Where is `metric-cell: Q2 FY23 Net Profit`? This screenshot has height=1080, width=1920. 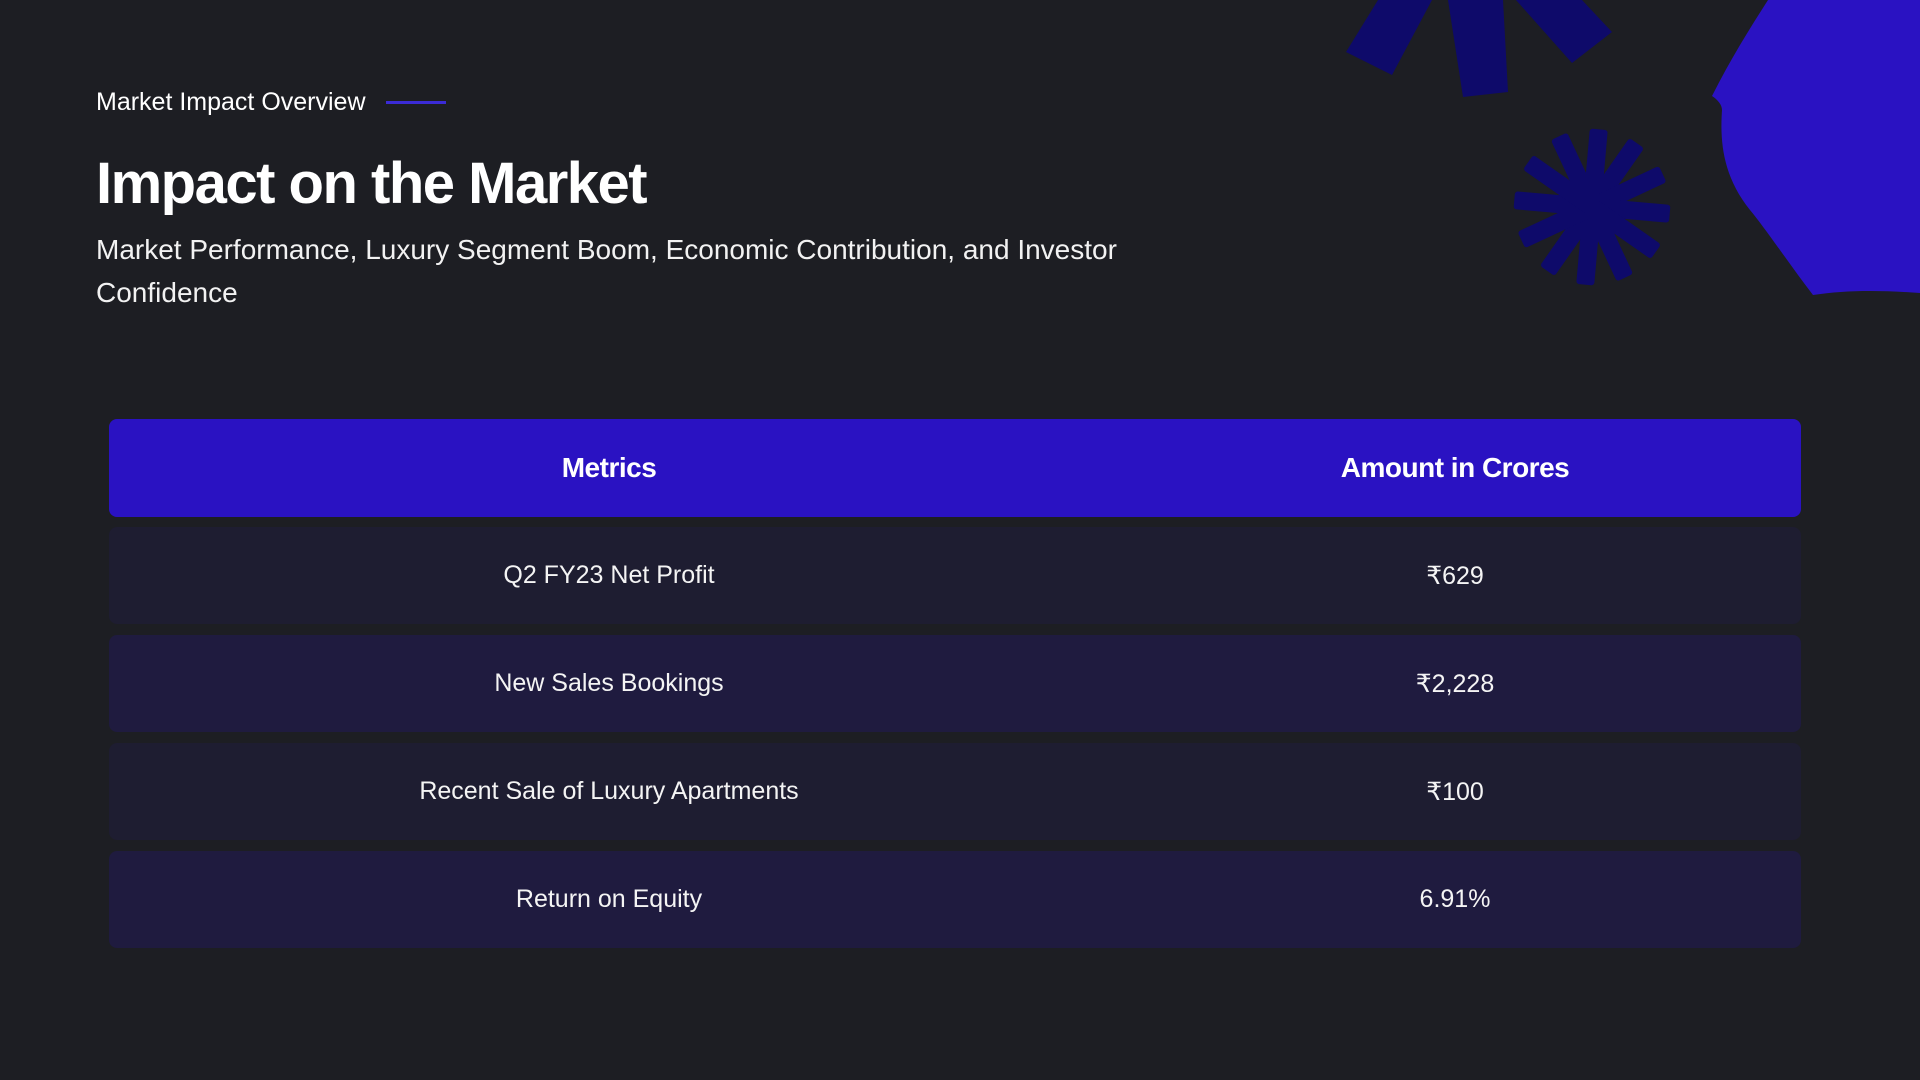 metric-cell: Q2 FY23 Net Profit is located at coordinates (609, 575).